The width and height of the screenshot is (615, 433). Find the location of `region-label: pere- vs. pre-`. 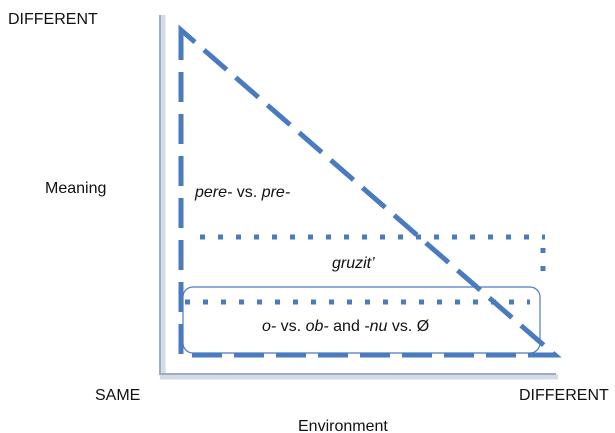

region-label: pere- vs. pre- is located at coordinates (242, 192).